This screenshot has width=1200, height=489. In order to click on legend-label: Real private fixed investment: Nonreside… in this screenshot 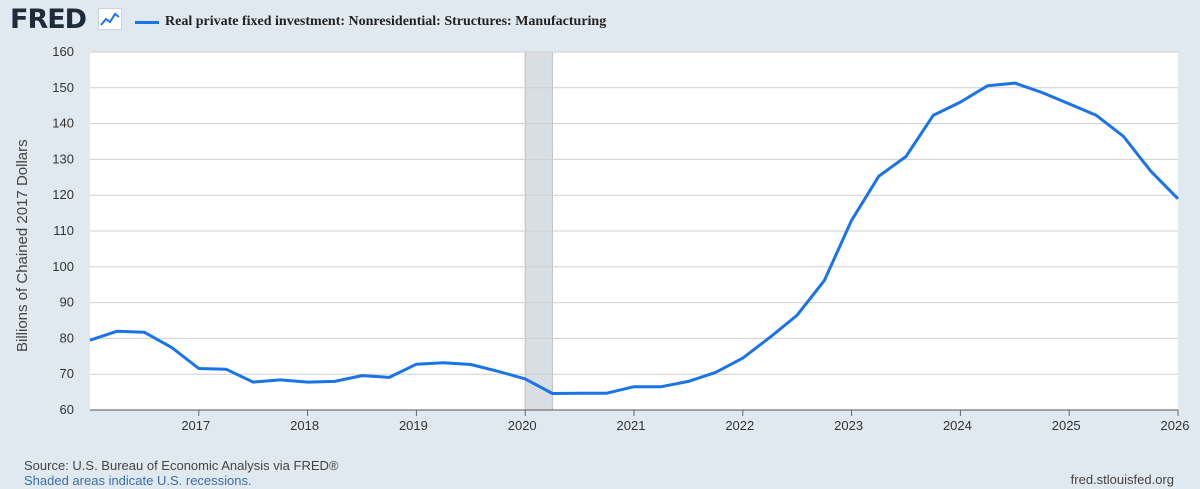, I will do `click(386, 21)`.